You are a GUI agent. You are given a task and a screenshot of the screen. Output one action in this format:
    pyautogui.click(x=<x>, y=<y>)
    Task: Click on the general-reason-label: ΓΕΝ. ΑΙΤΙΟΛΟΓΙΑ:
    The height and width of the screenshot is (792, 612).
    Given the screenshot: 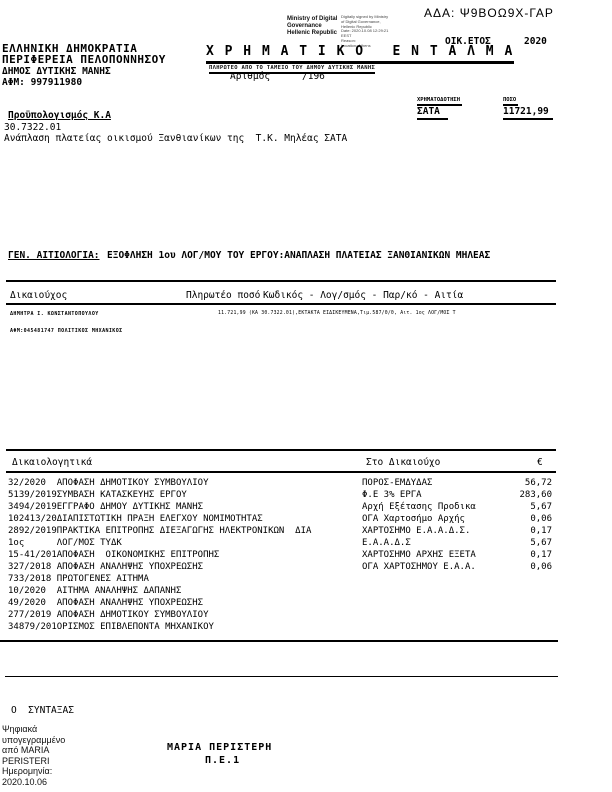 What is the action you would take?
    pyautogui.click(x=54, y=255)
    